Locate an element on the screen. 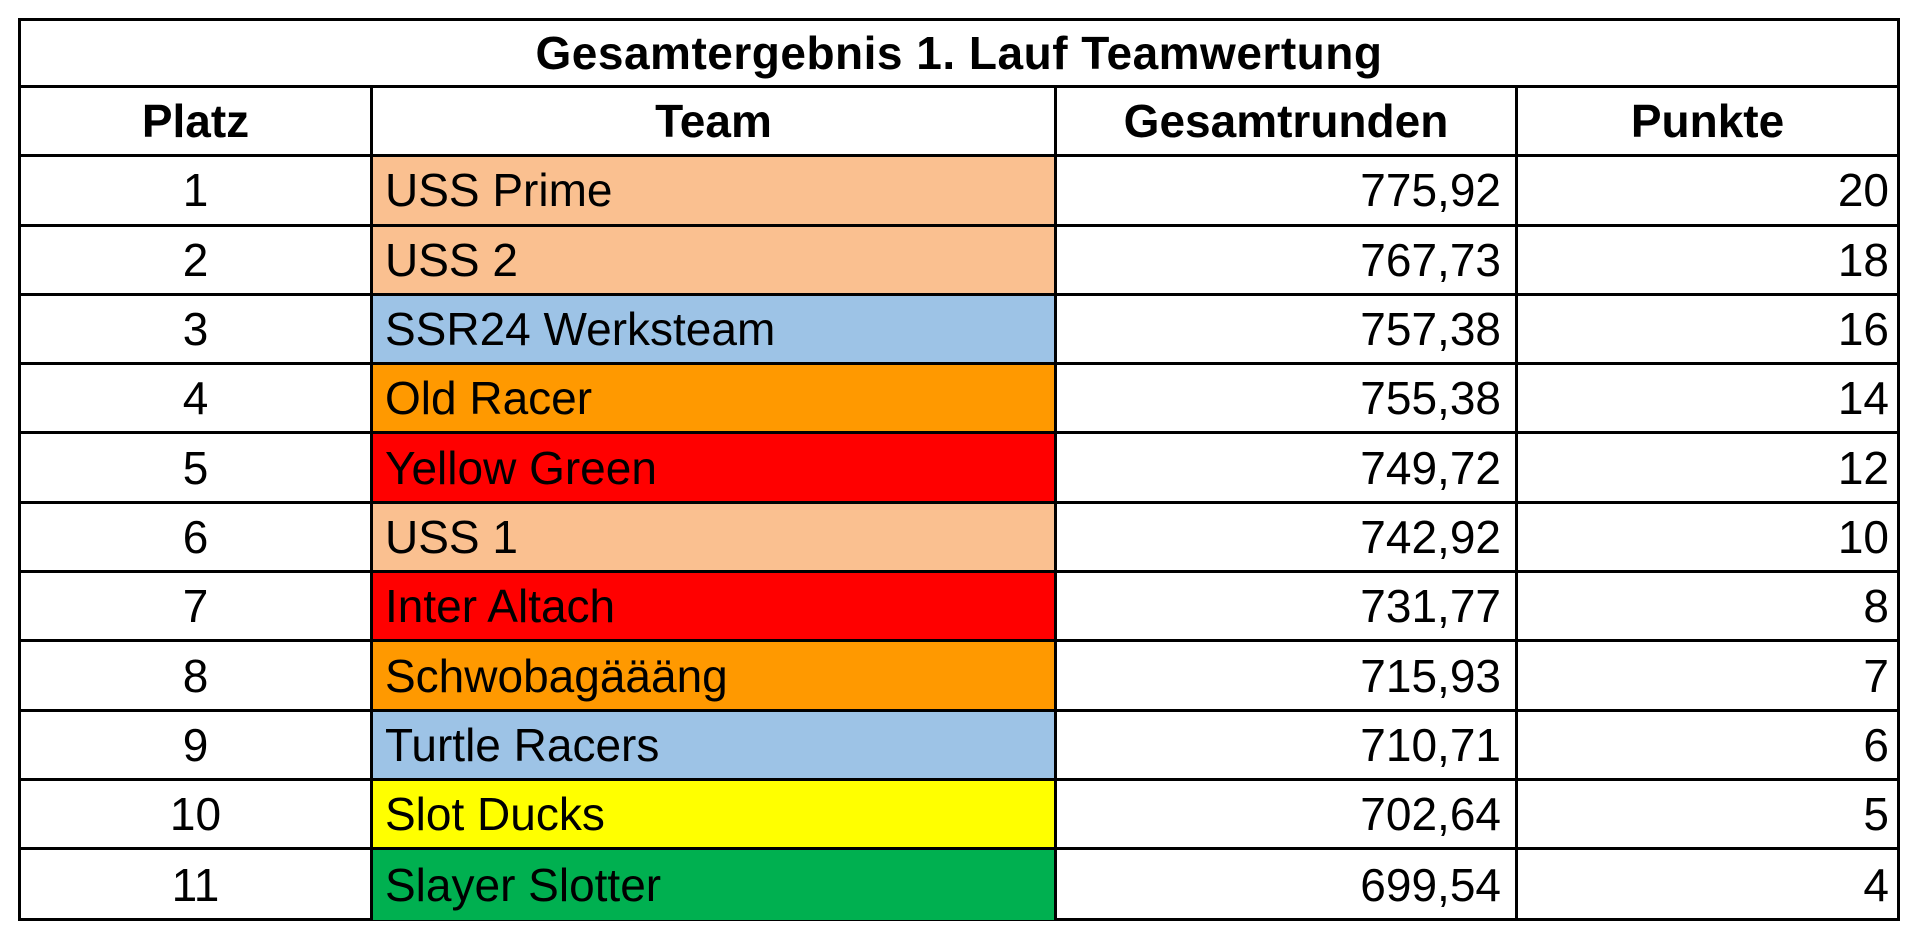 This screenshot has width=1920, height=940. table-row: 7 Inter Altach 731,77 8 is located at coordinates (959, 608).